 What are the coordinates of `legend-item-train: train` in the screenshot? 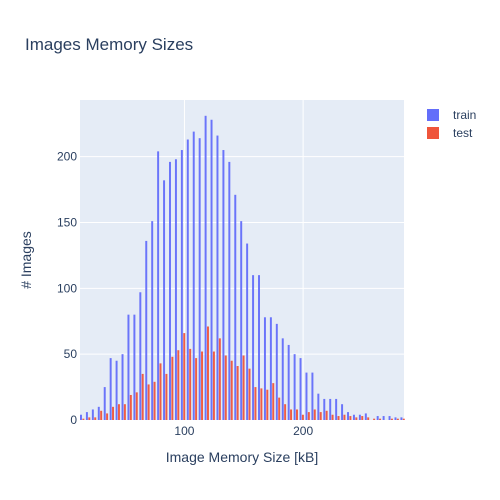 It's located at (451, 115).